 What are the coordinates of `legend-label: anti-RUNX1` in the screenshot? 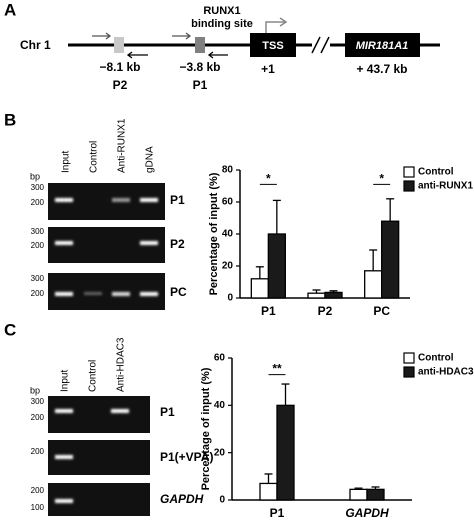 It's located at (445, 186).